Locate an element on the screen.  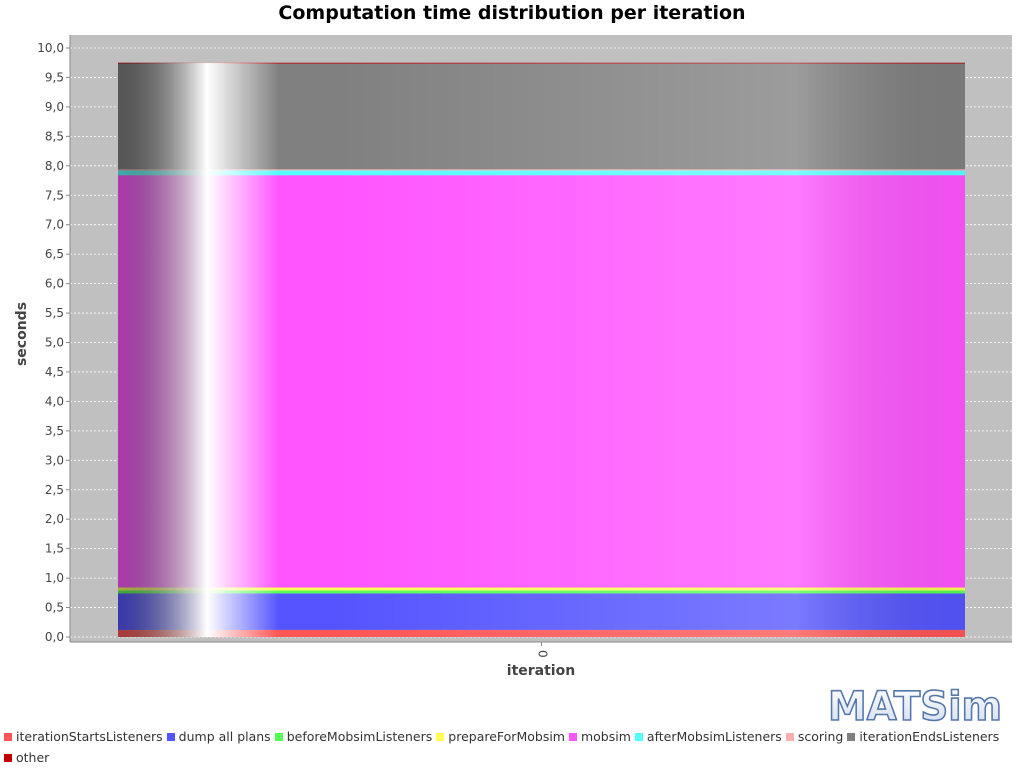
y-tick-label: 9,5 is located at coordinates (54, 77).